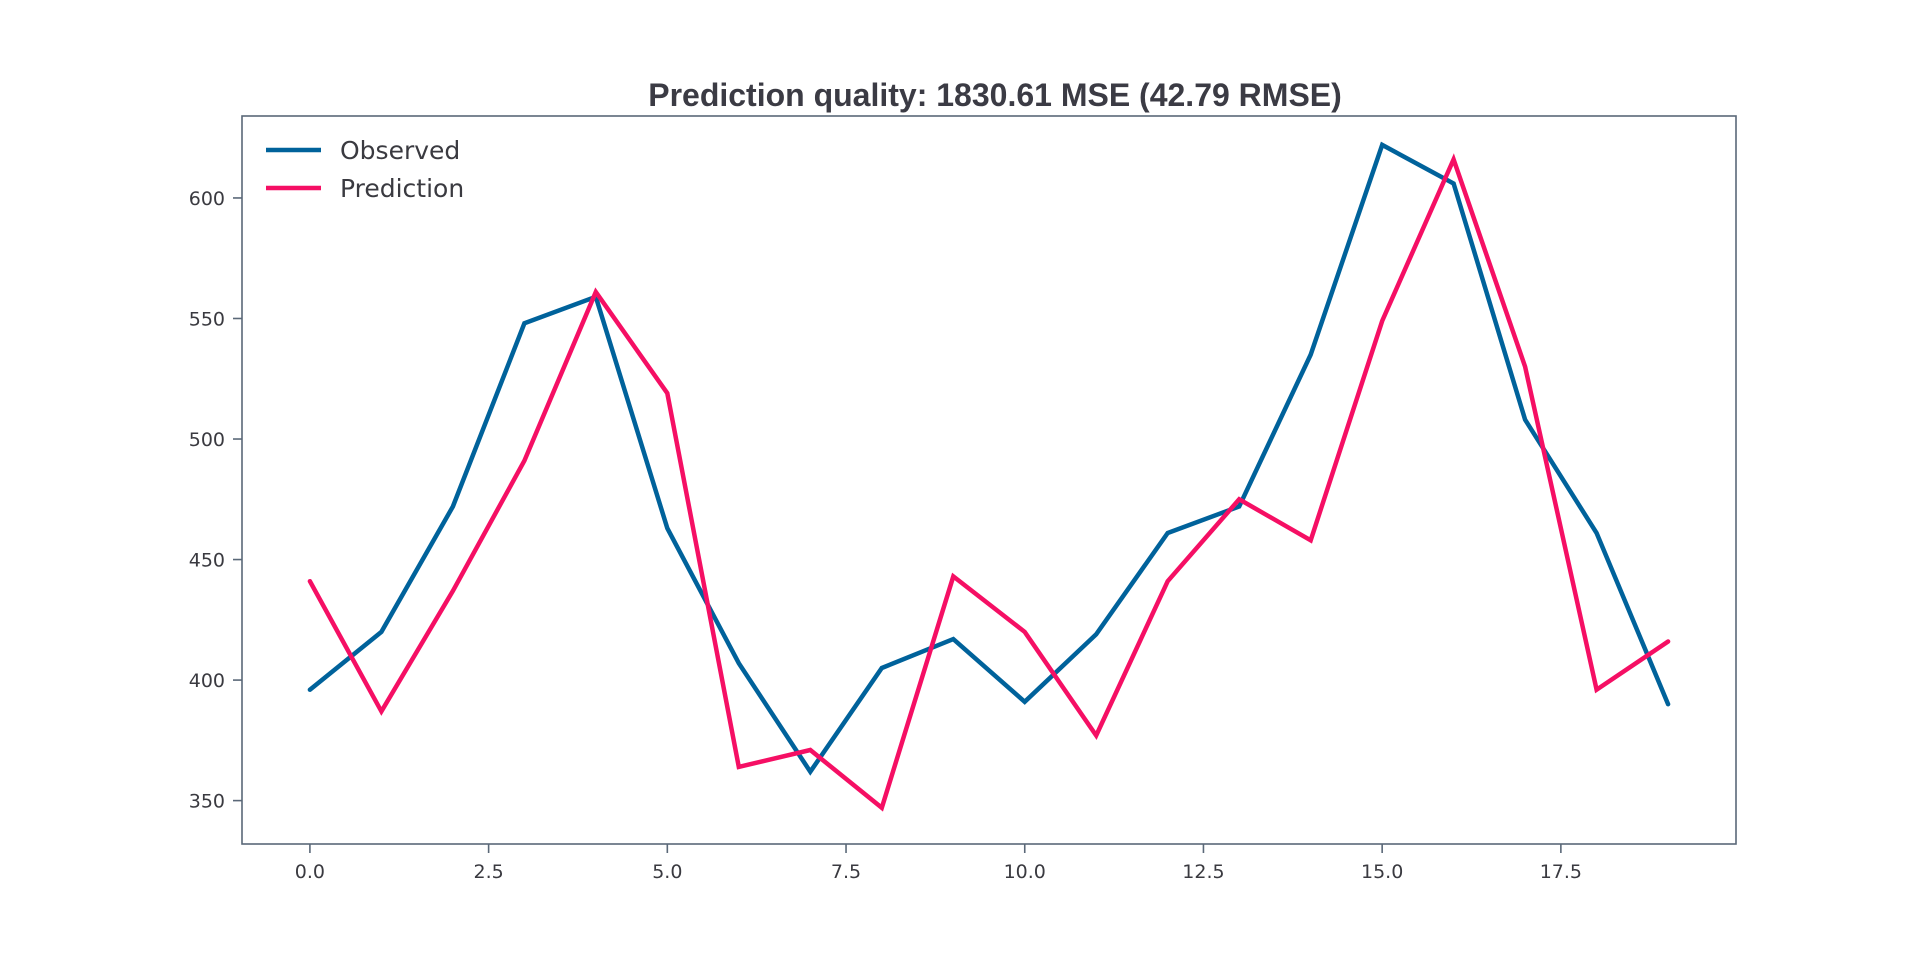 The width and height of the screenshot is (1920, 960). Describe the element at coordinates (310, 872) in the screenshot. I see `x-tick-label: 0.0` at that location.